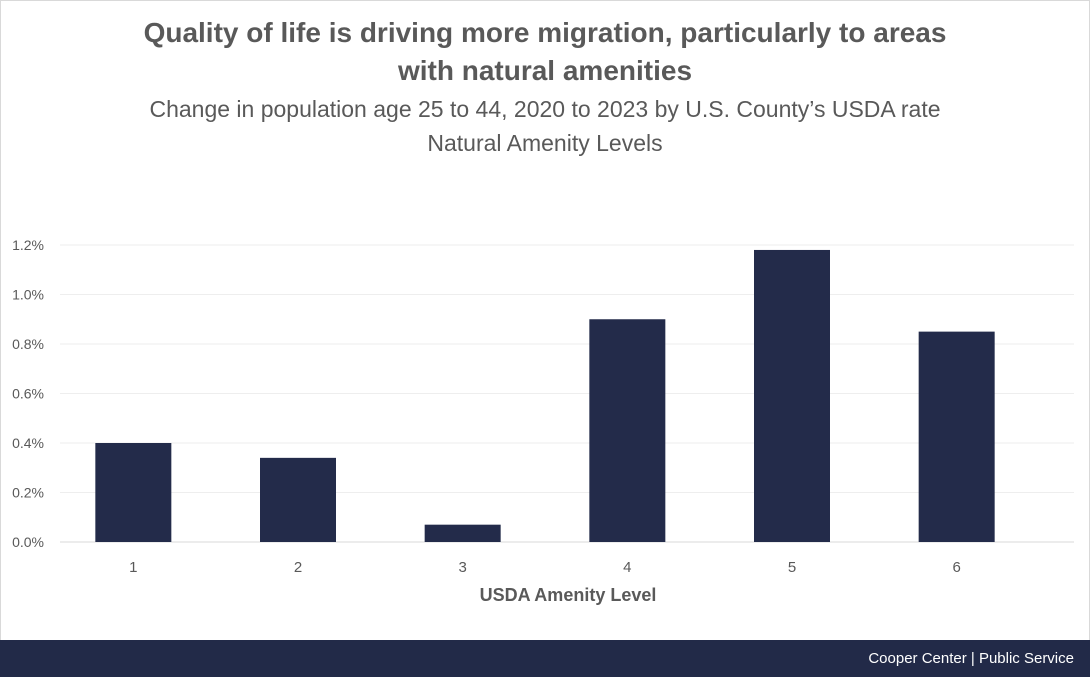 This screenshot has width=1090, height=677. What do you see at coordinates (971, 658) in the screenshot?
I see `footer-credit: Cooper Center | Public Service` at bounding box center [971, 658].